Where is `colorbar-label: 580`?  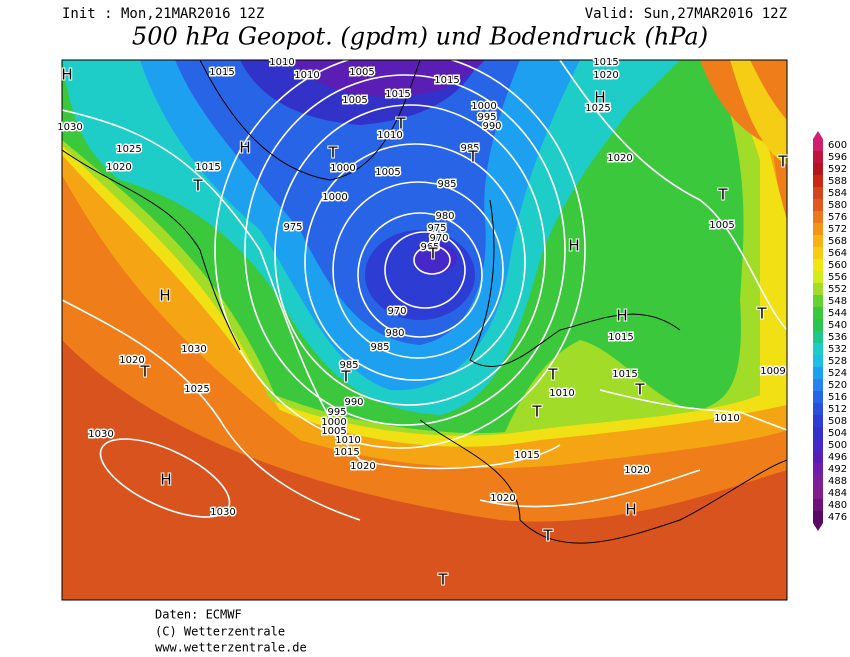
colorbar-label: 580 is located at coordinates (837, 205).